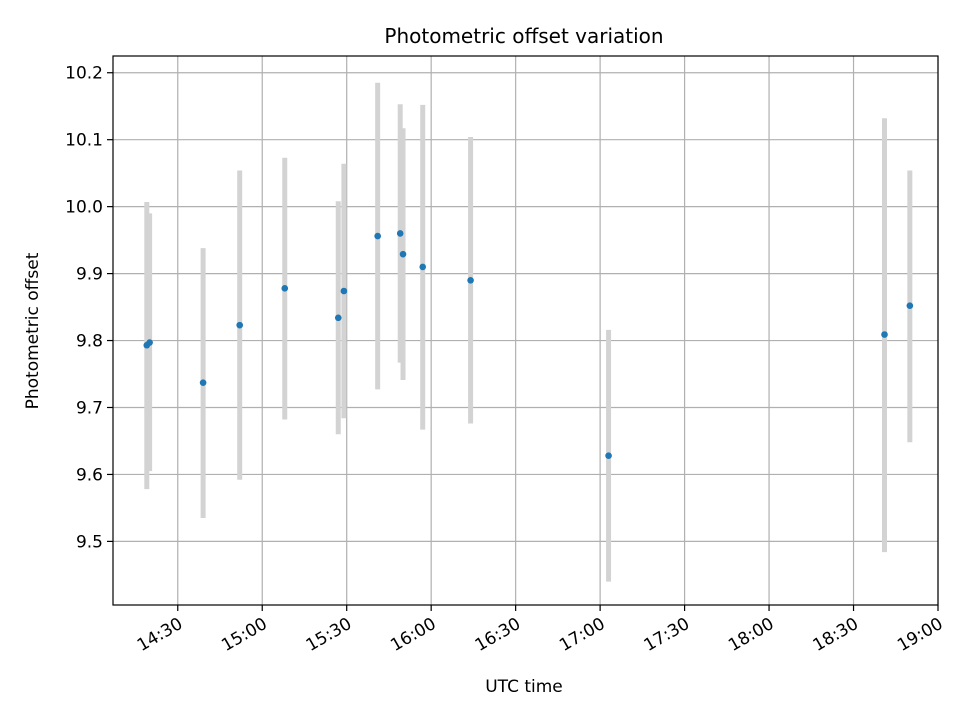 The image size is (960, 720). I want to click on y-tick-label: 9.9, so click(89, 275).